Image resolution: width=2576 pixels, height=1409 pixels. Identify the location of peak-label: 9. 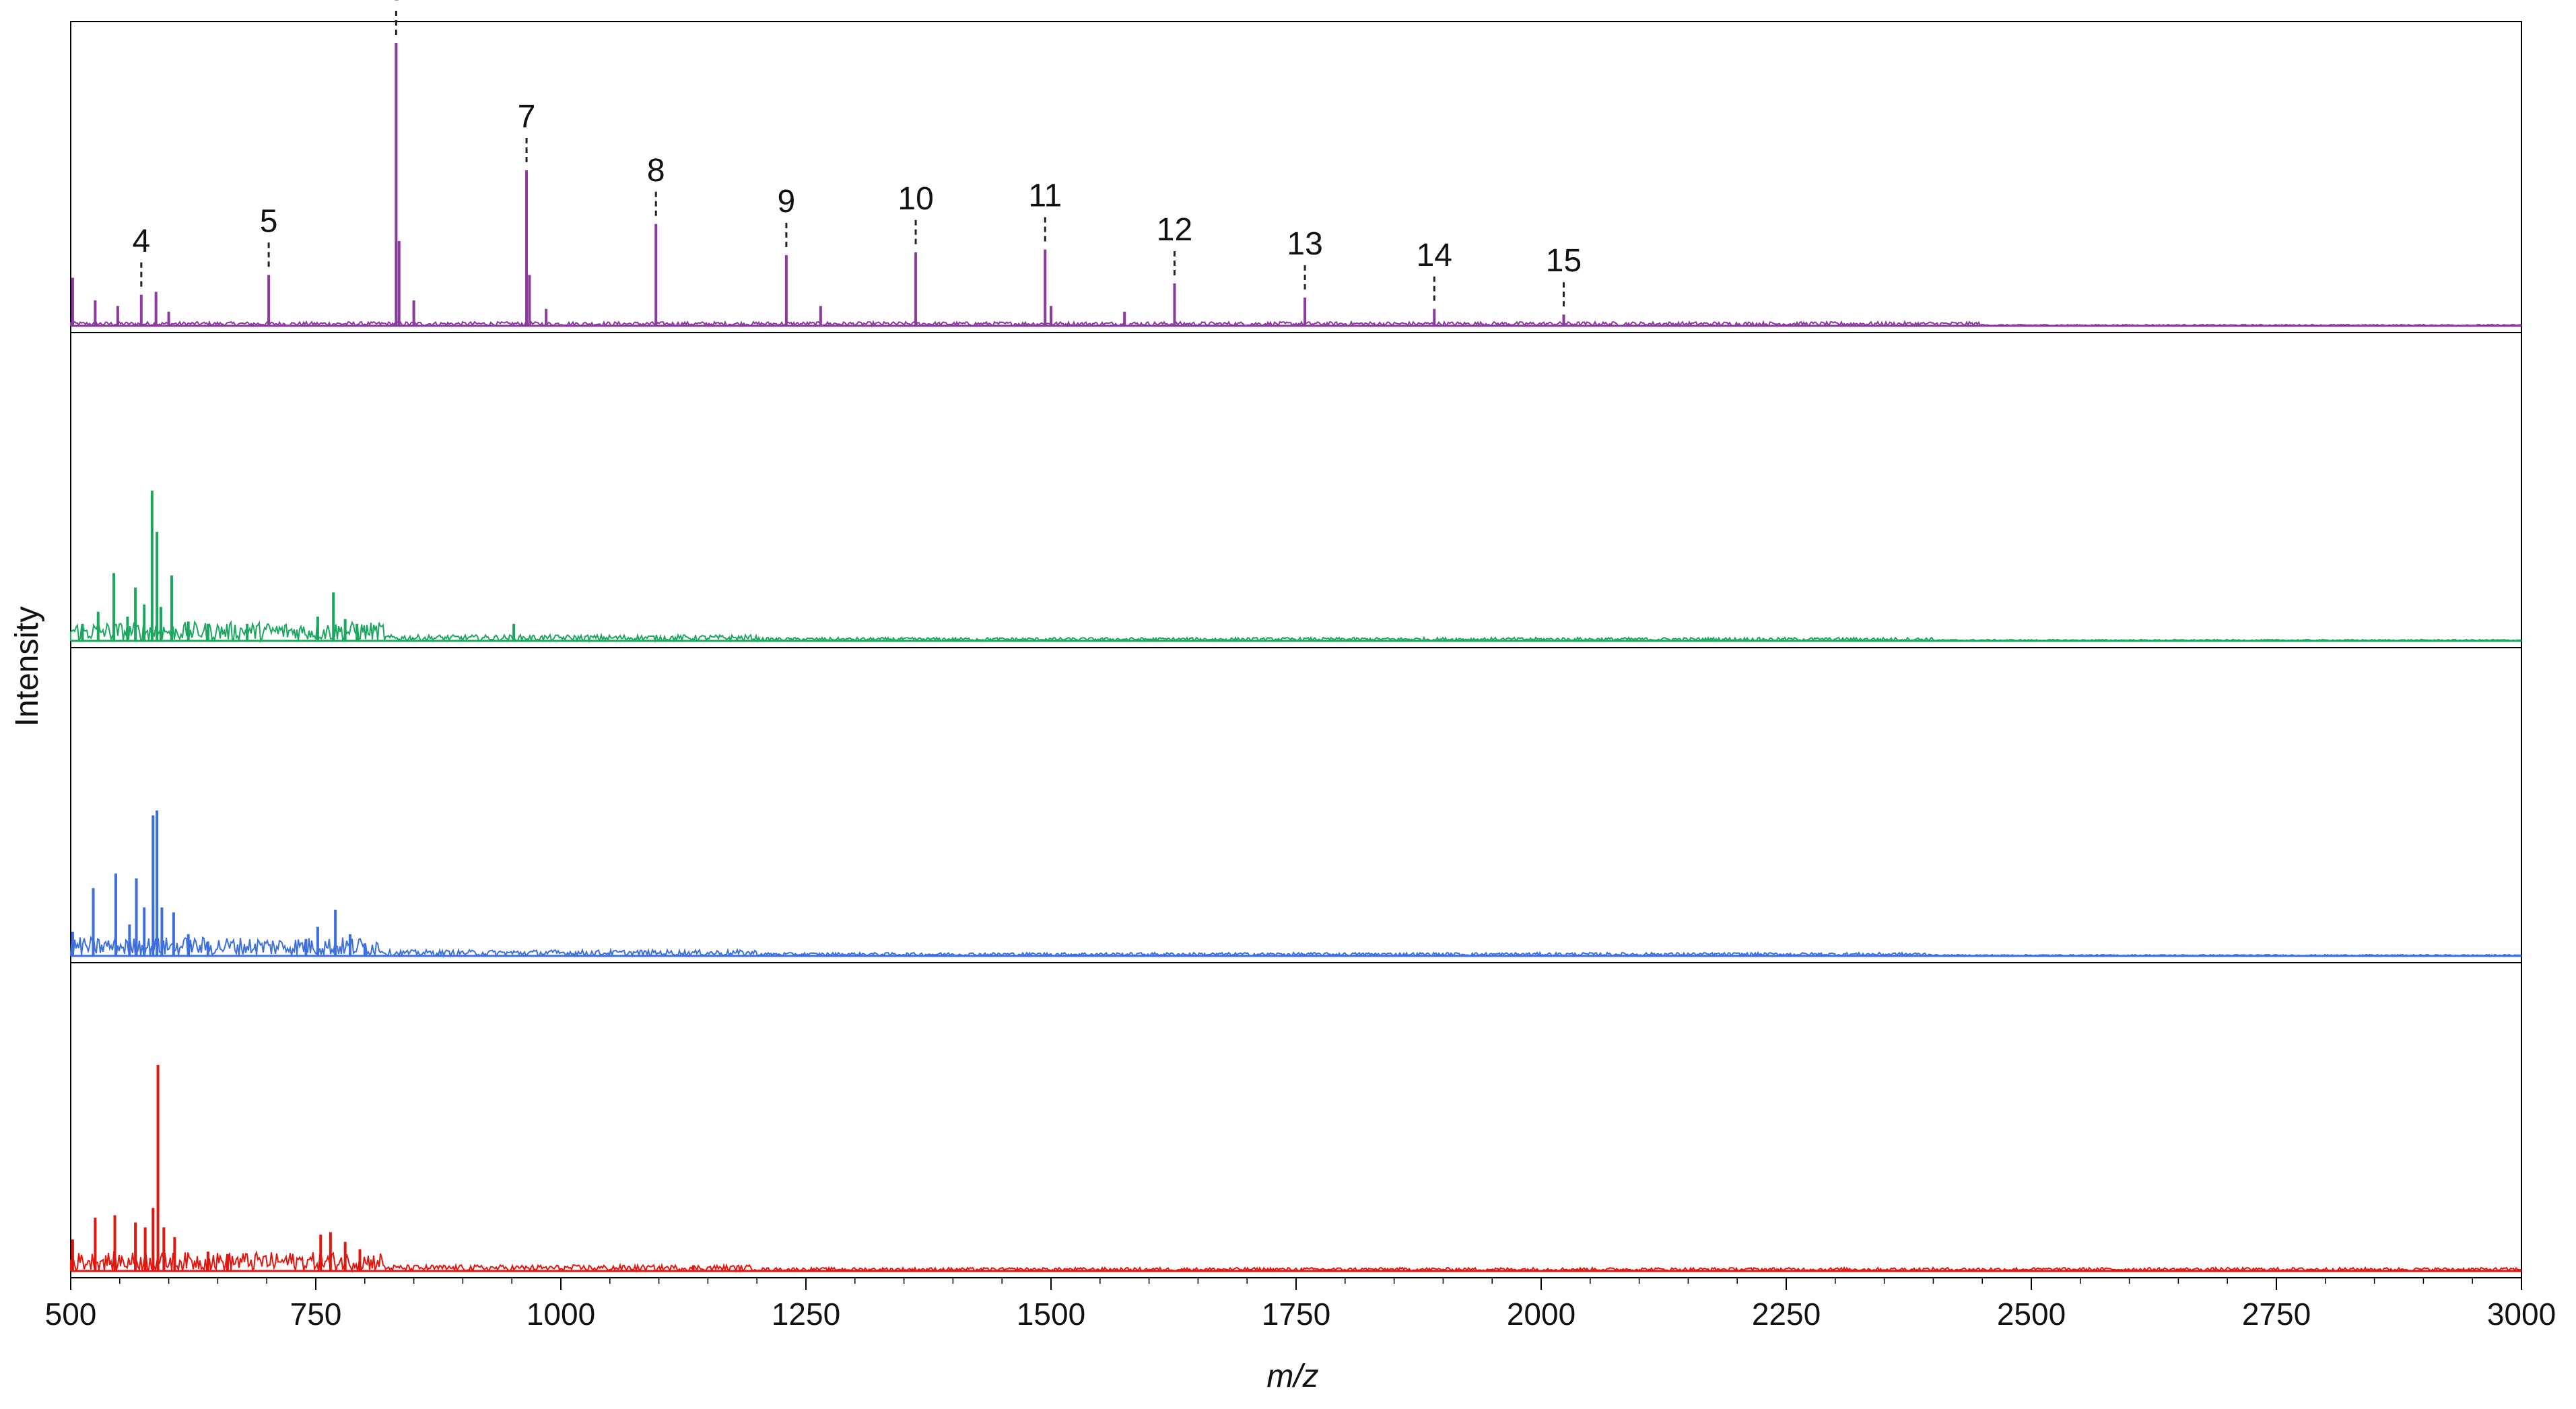
(787, 201).